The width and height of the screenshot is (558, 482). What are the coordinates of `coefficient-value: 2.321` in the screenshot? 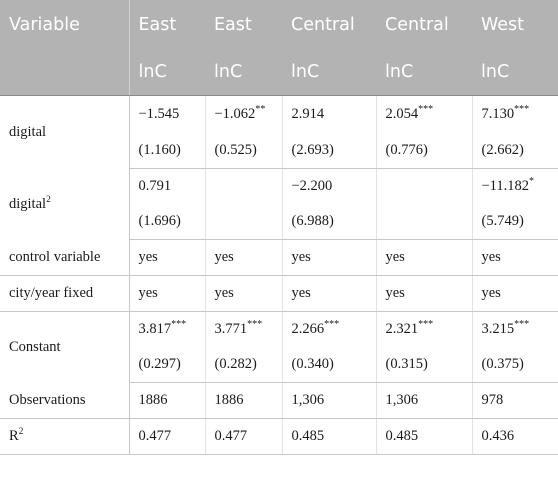 It's located at (402, 329).